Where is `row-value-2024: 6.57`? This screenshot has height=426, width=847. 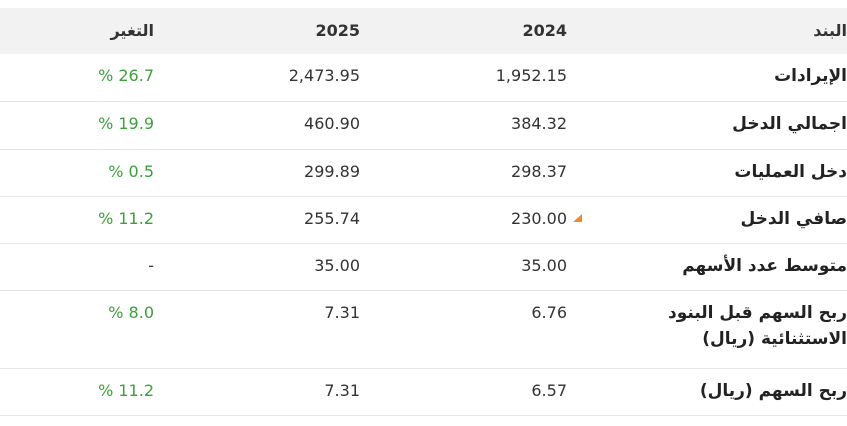 row-value-2024: 6.57 is located at coordinates (549, 390).